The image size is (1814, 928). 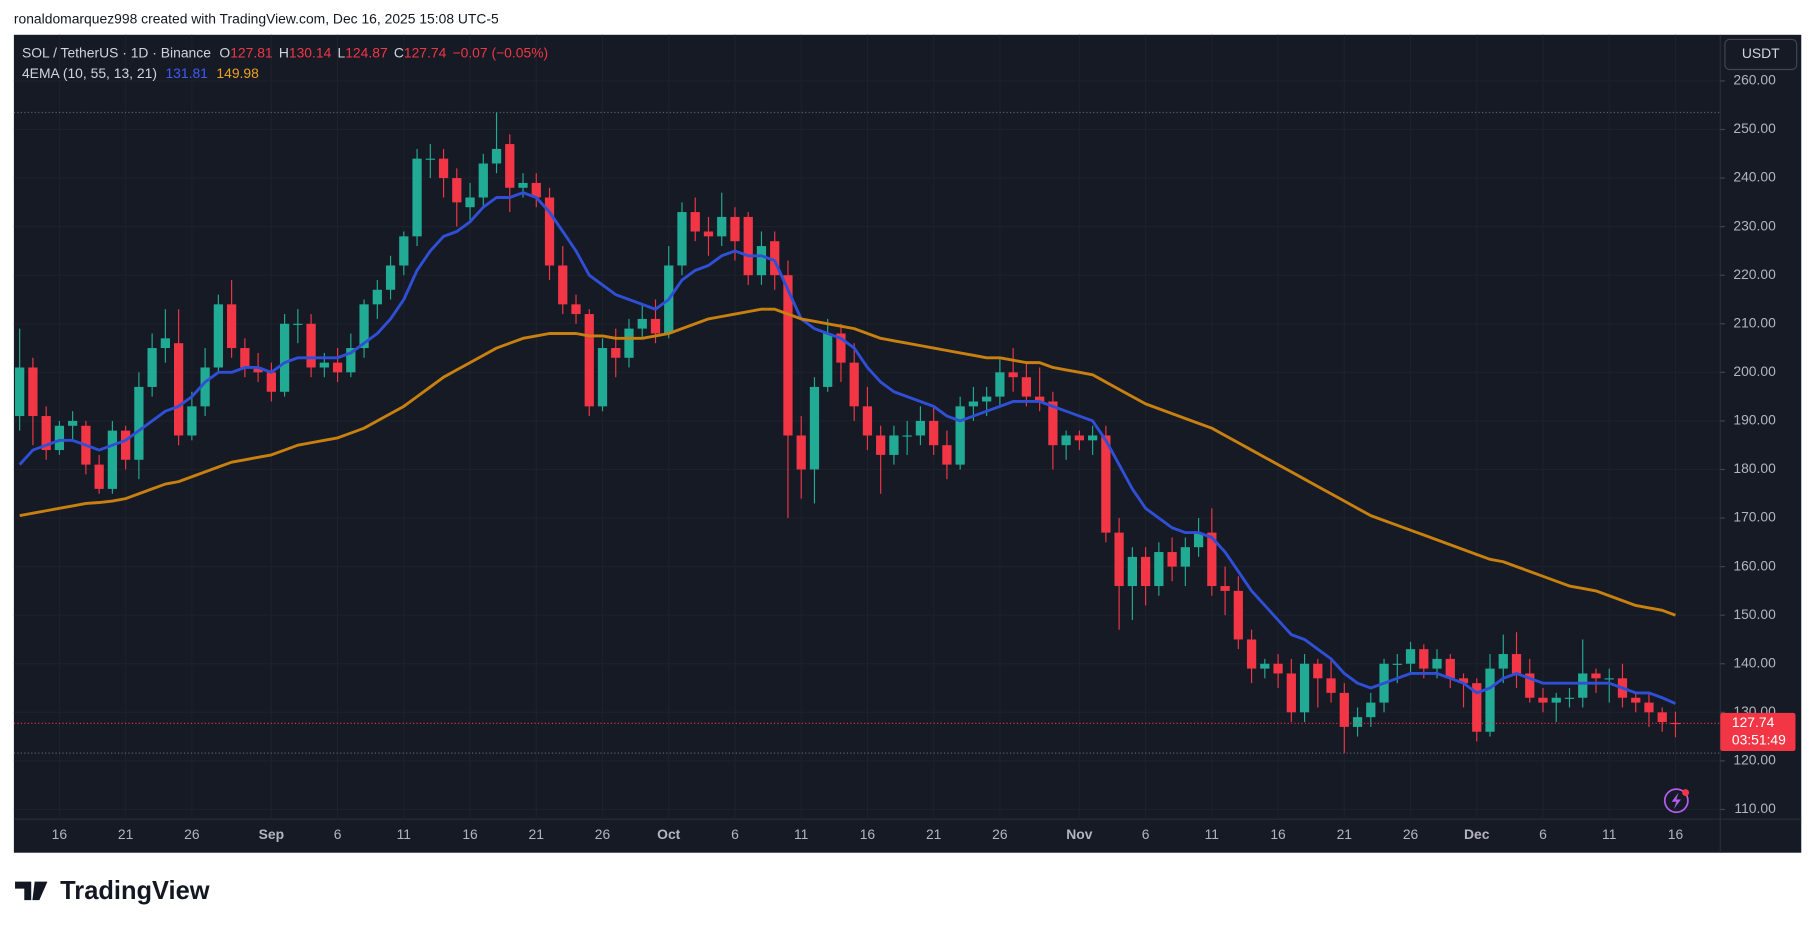 What do you see at coordinates (603, 834) in the screenshot?
I see `x-tick-label: 26` at bounding box center [603, 834].